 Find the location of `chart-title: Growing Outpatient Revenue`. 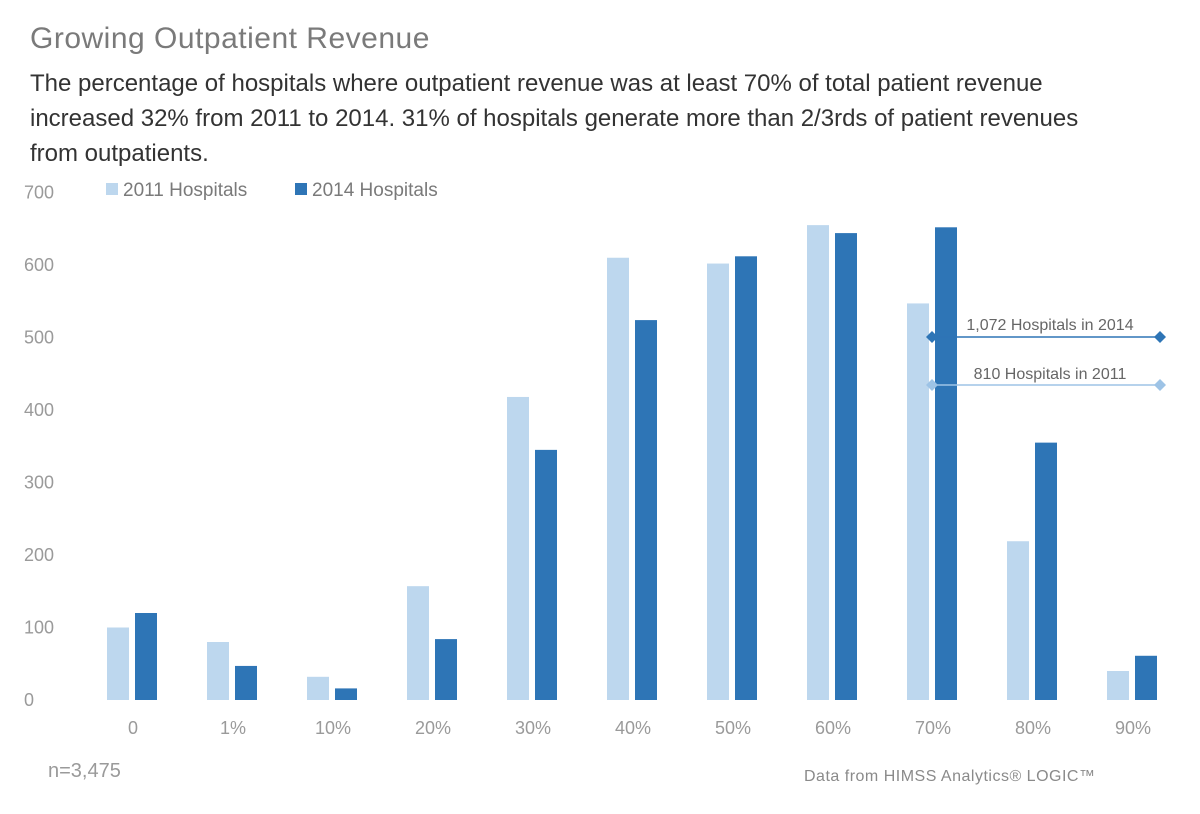

chart-title: Growing Outpatient Revenue is located at coordinates (230, 38).